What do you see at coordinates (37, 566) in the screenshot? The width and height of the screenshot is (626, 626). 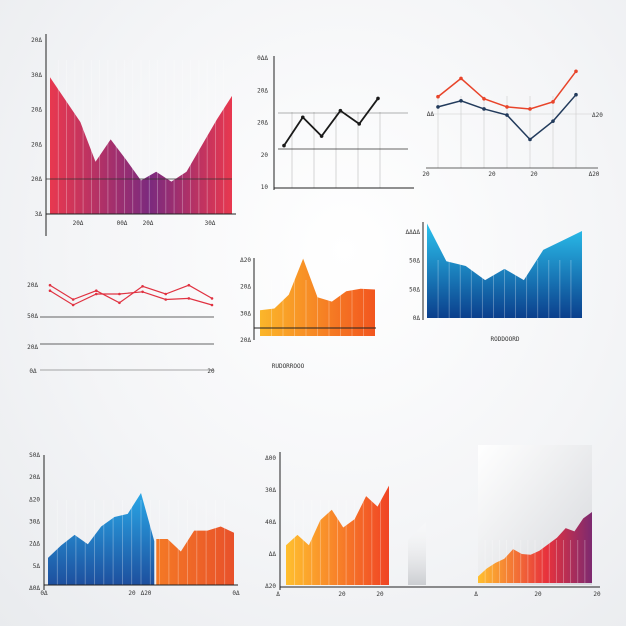 I see `chart-7-y-tick: 5Δ` at bounding box center [37, 566].